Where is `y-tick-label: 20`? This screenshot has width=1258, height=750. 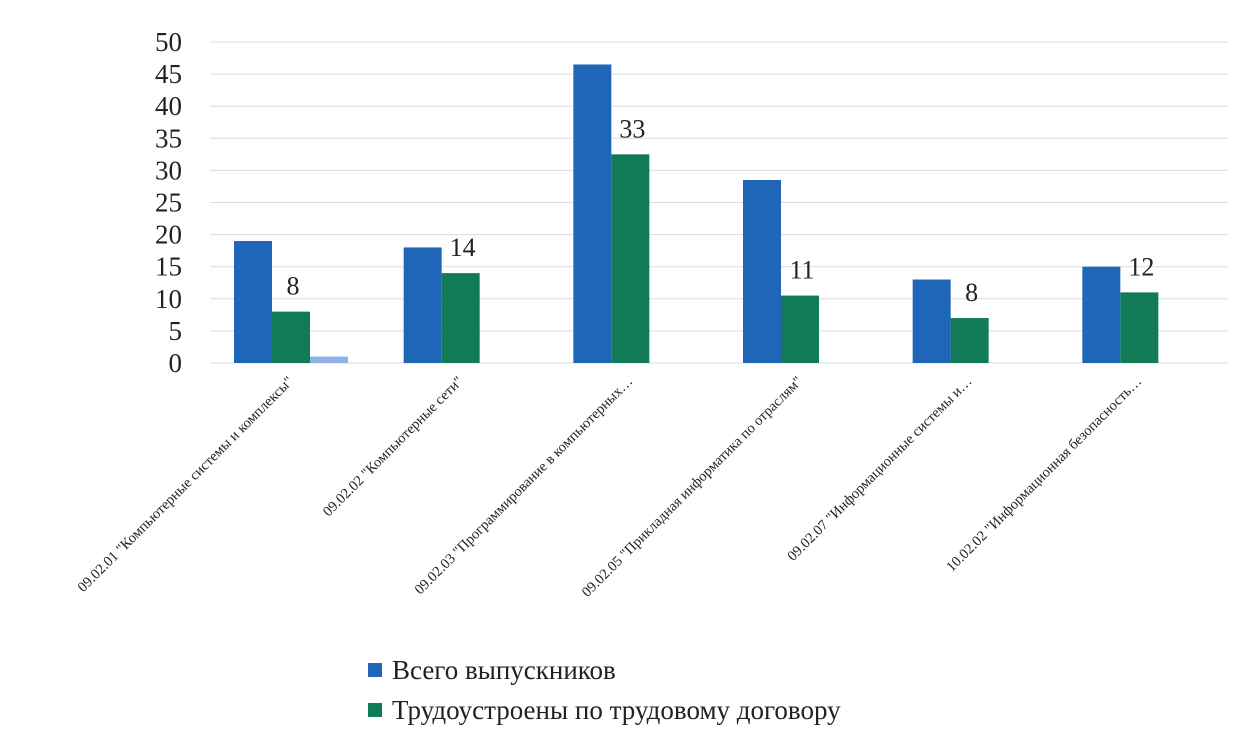 y-tick-label: 20 is located at coordinates (168, 235).